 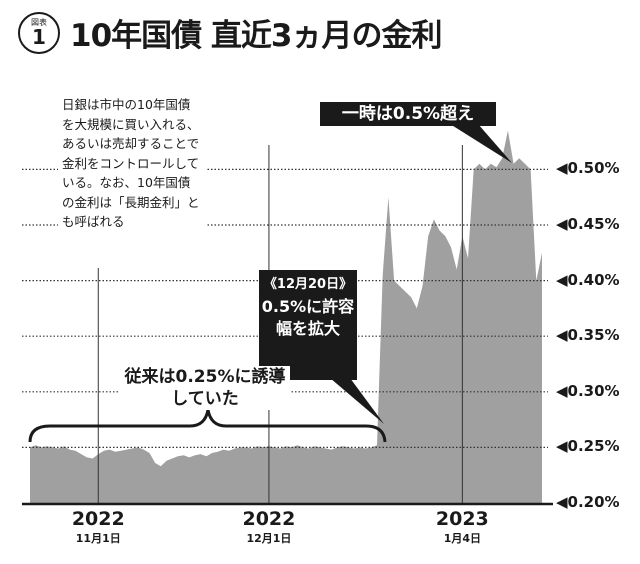 What do you see at coordinates (39, 22) in the screenshot?
I see `badge-label: 図表` at bounding box center [39, 22].